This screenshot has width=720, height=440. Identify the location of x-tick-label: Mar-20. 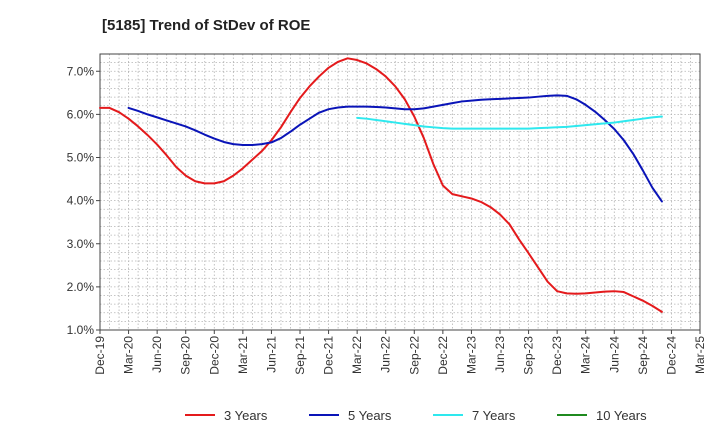
(129, 355).